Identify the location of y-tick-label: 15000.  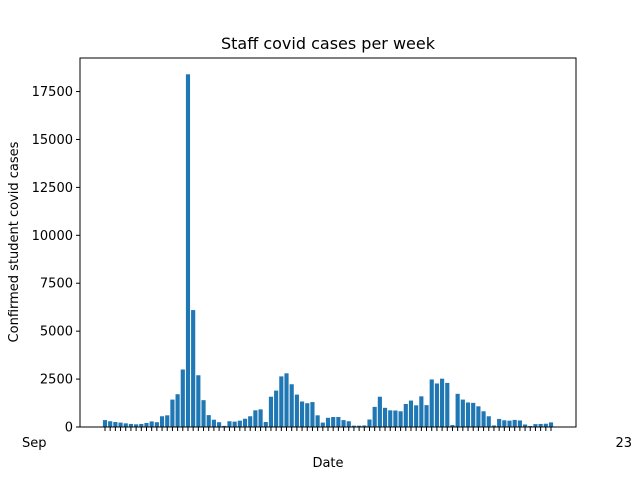
(52, 140).